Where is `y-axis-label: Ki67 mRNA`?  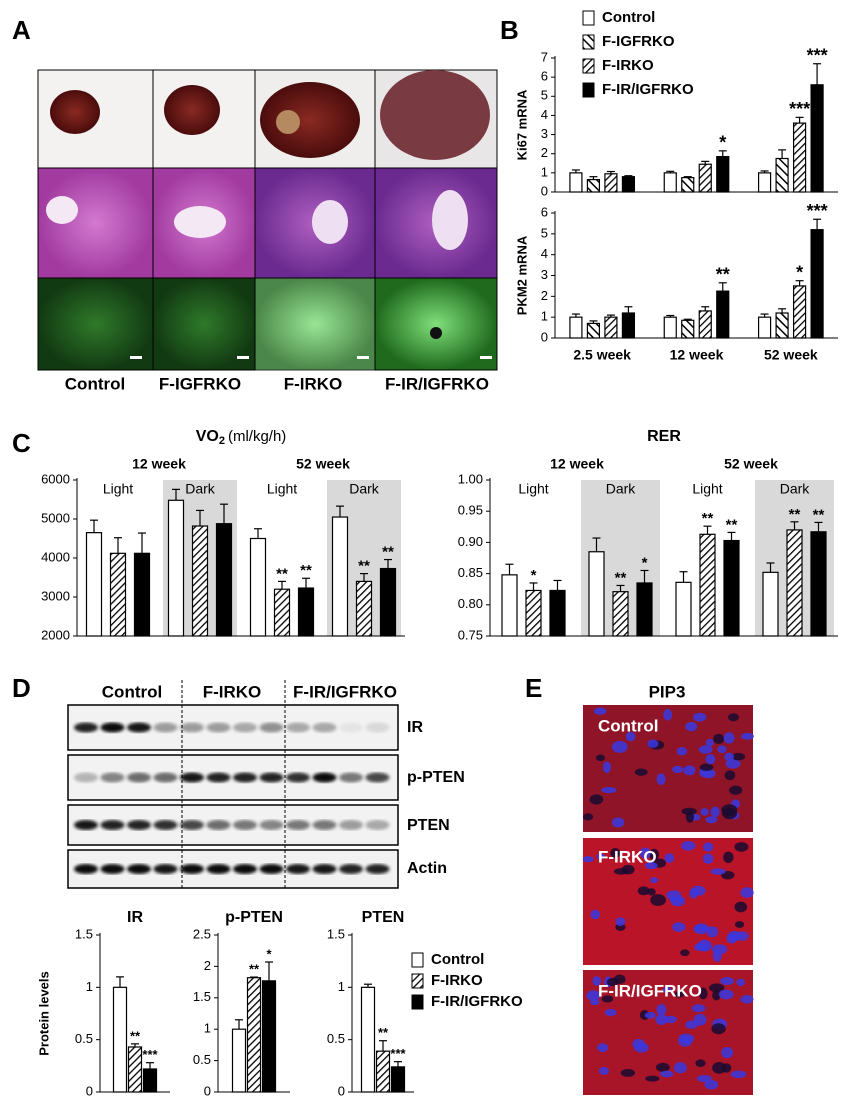 y-axis-label: Ki67 mRNA is located at coordinates (521, 124).